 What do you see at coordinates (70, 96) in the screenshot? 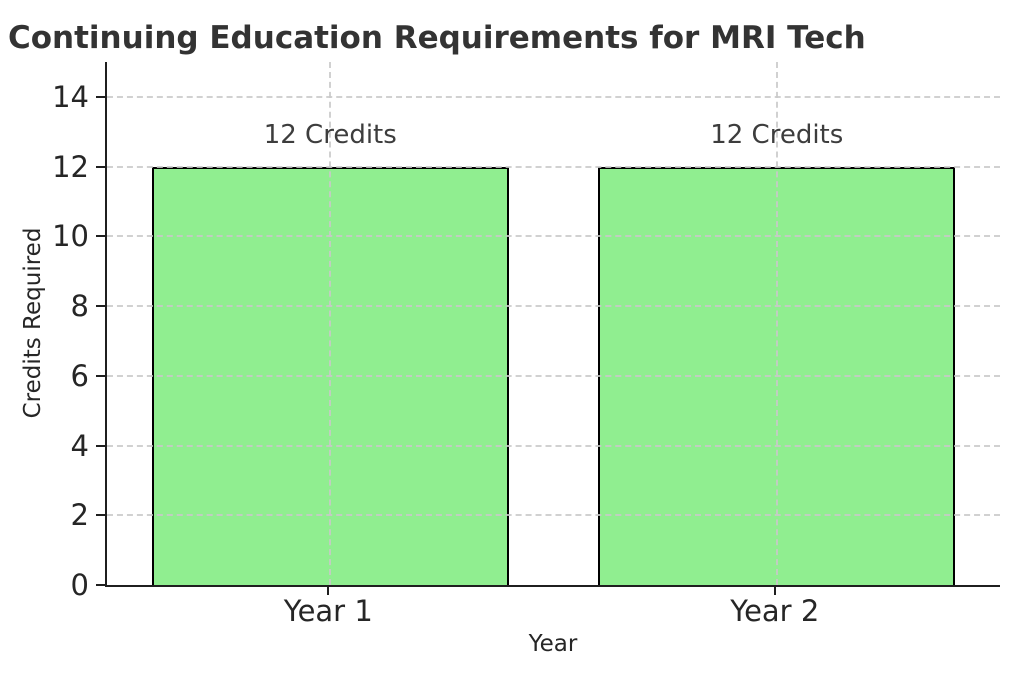
I see `y-tick-label-14: 14` at bounding box center [70, 96].